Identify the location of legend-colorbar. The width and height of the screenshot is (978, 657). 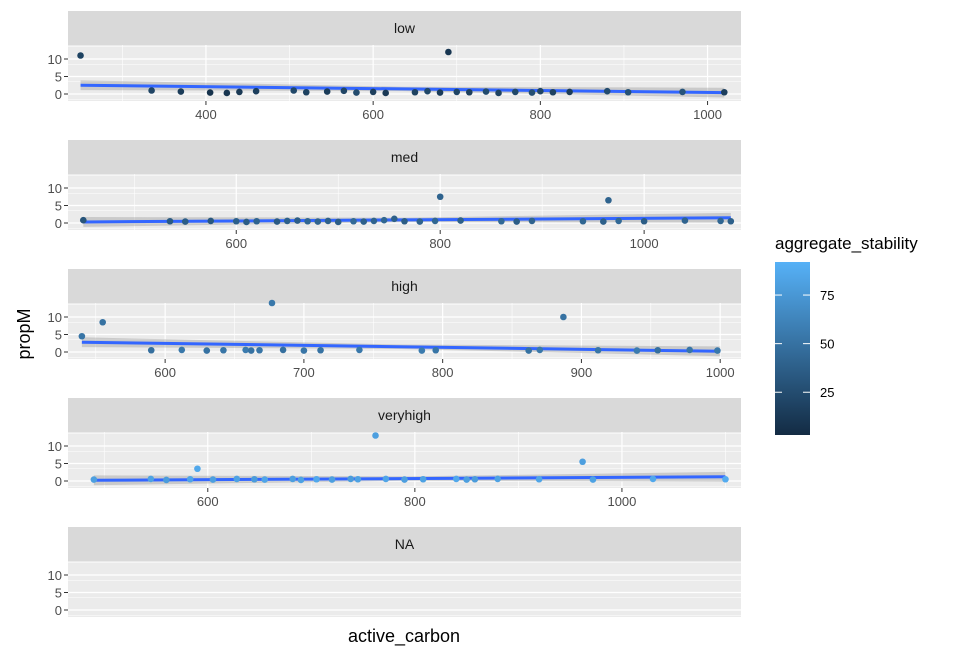
(792, 348).